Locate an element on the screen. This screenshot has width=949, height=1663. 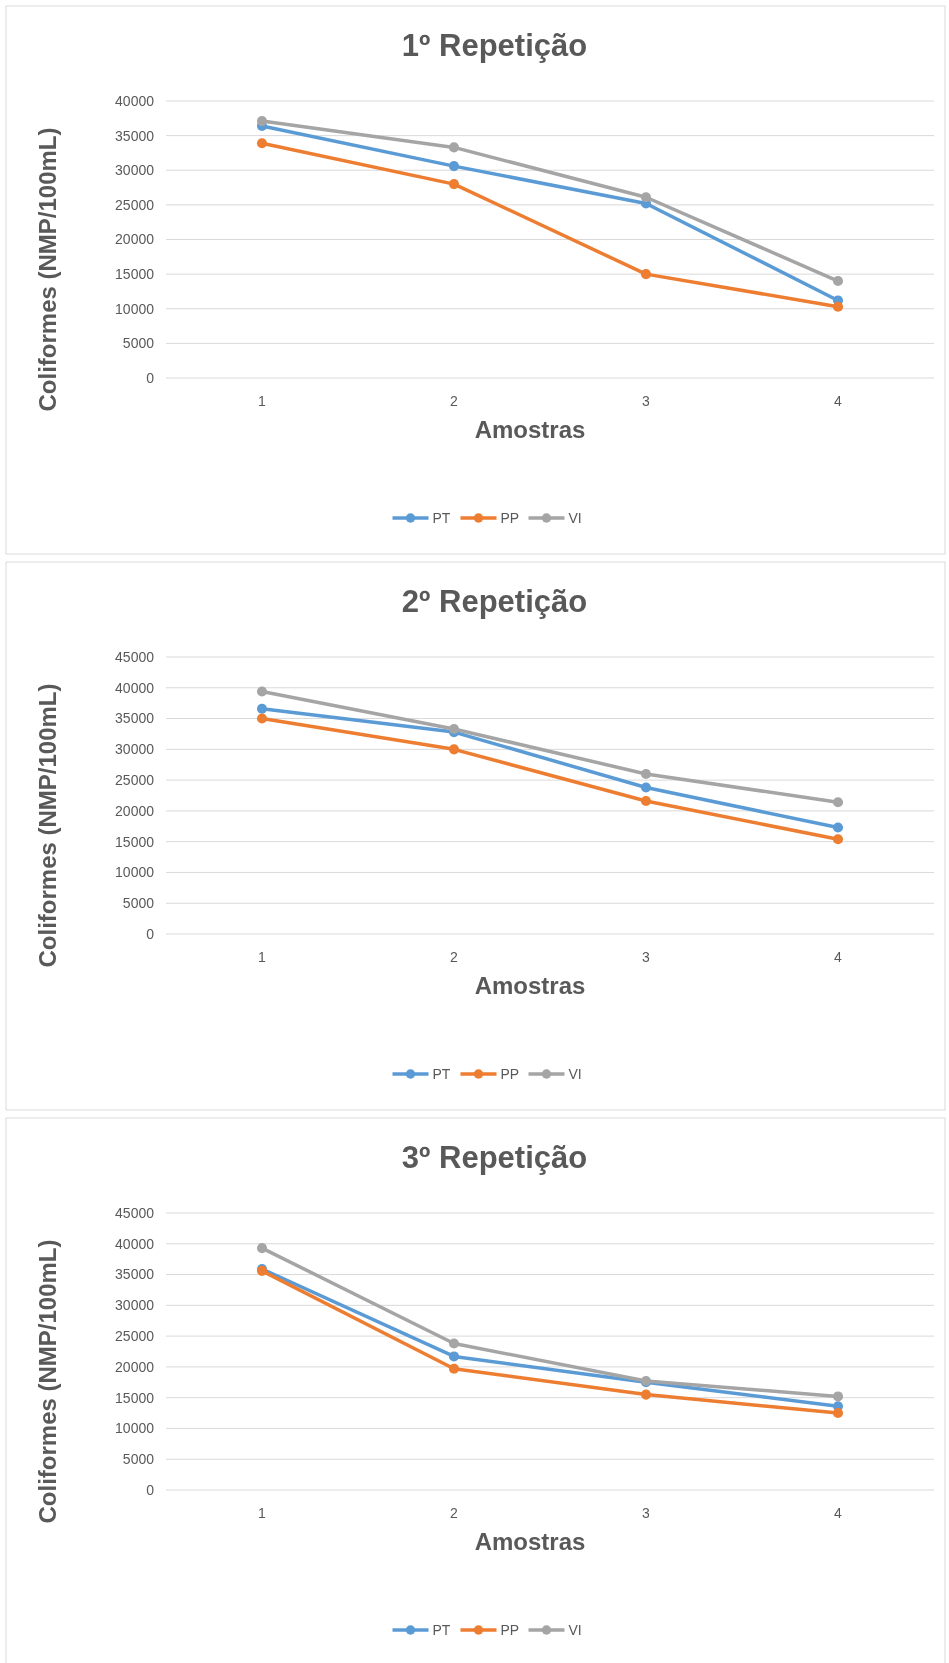
chart-title: 3º Repetição is located at coordinates (494, 1157).